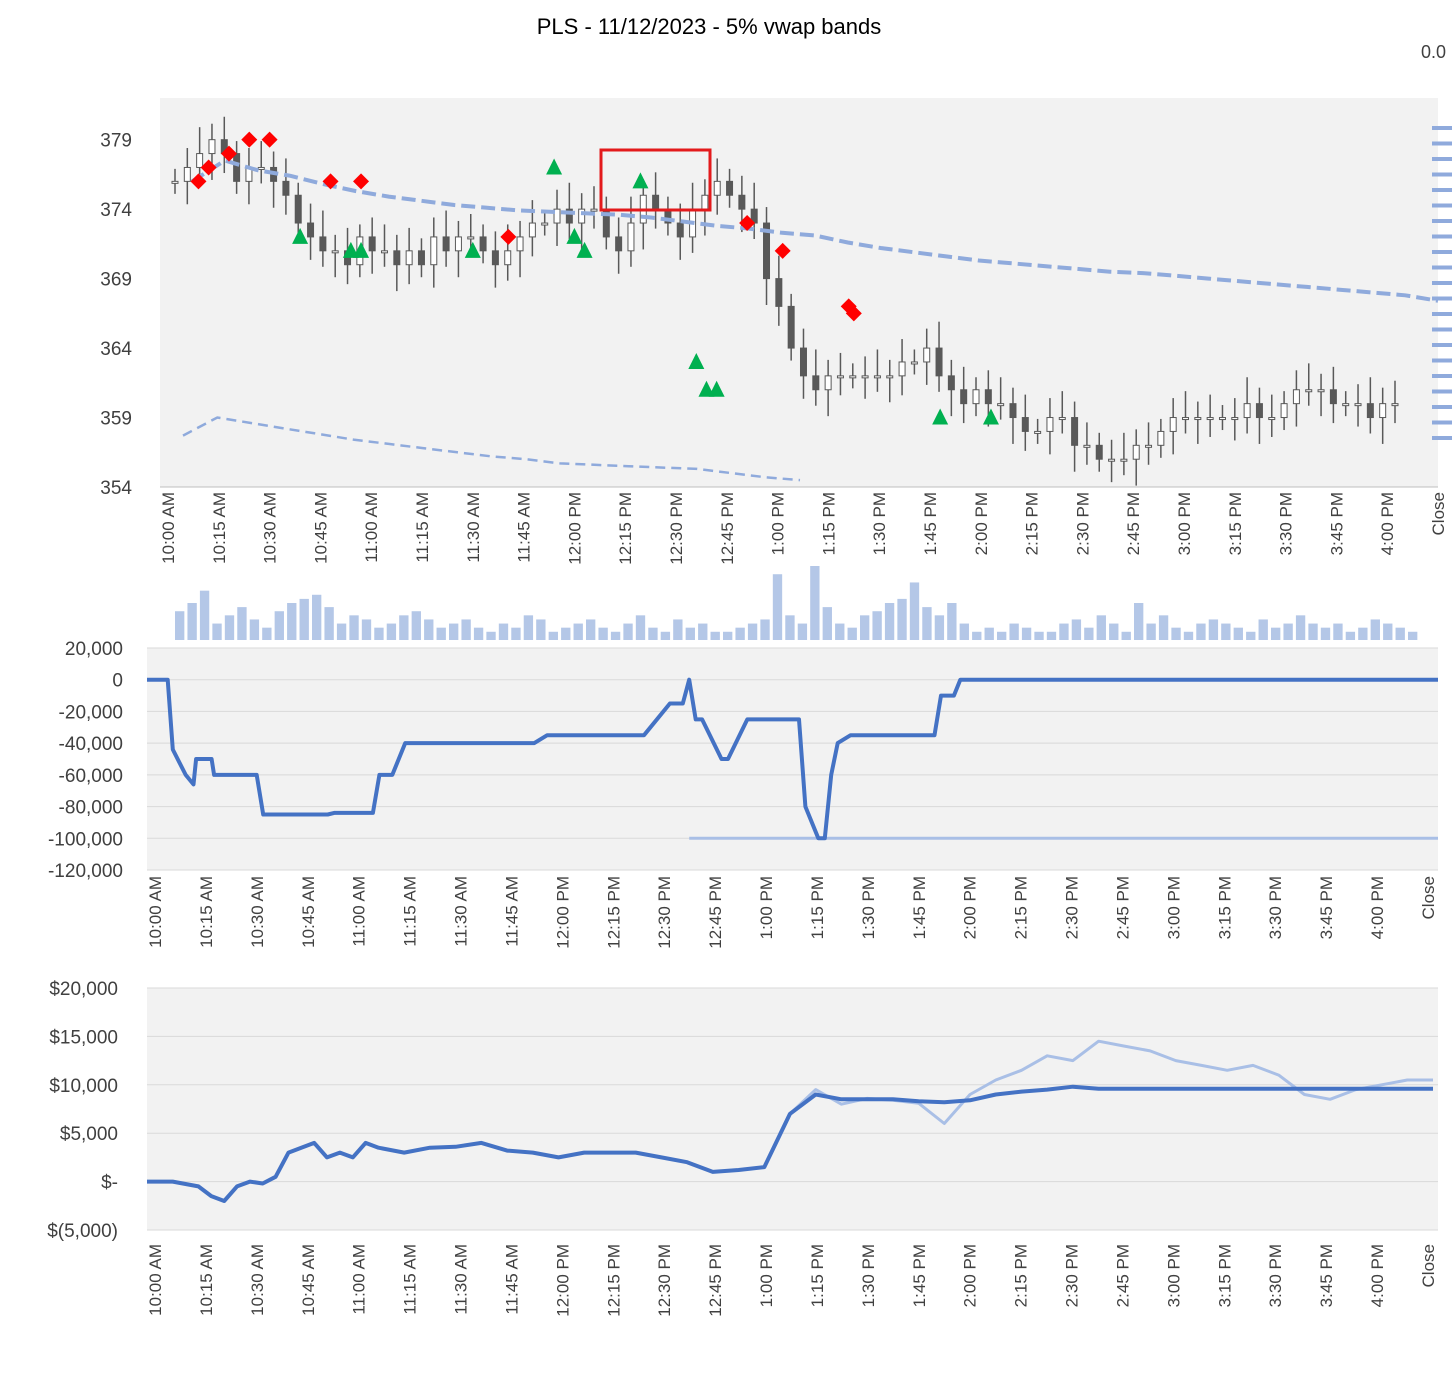  I want to click on position-tick-label: -40,000, so click(91, 744).